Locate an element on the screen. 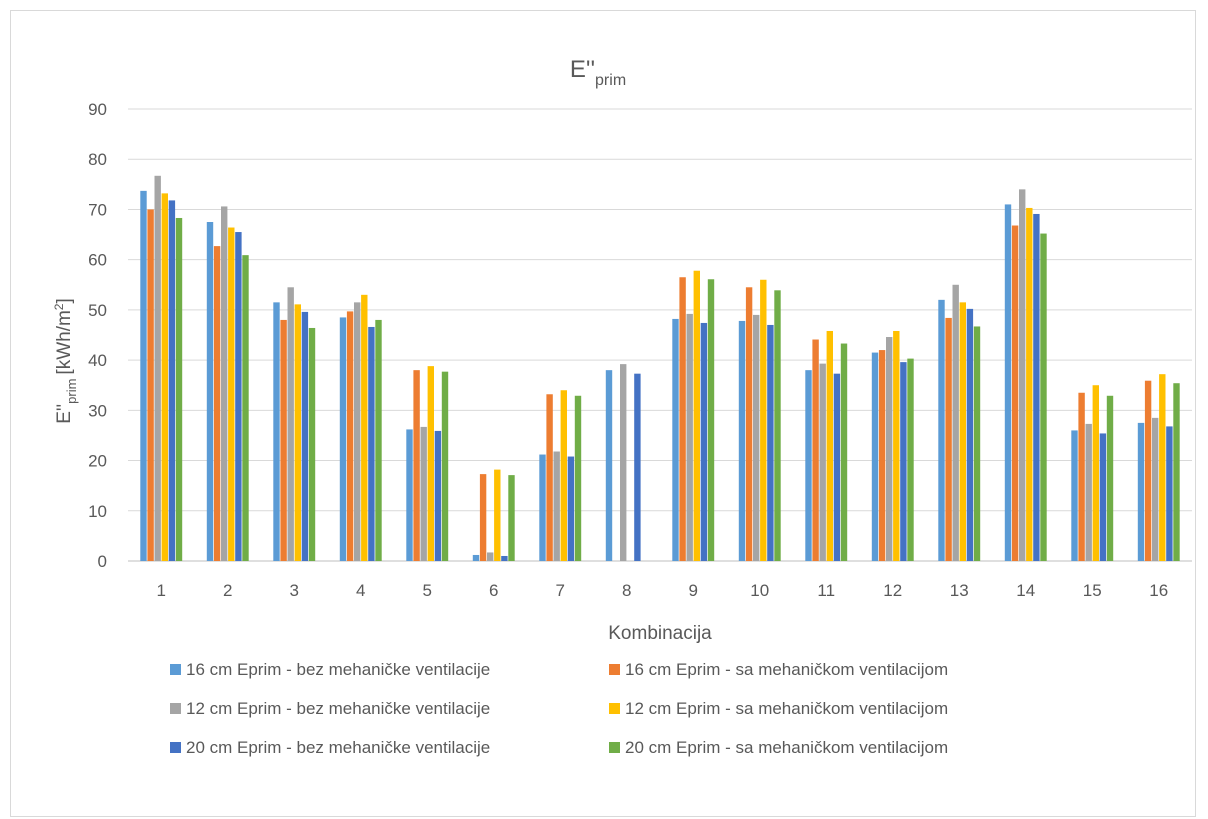 Image resolution: width=1208 pixels, height=819 pixels. y-tick-label-10: 10 is located at coordinates (97, 511).